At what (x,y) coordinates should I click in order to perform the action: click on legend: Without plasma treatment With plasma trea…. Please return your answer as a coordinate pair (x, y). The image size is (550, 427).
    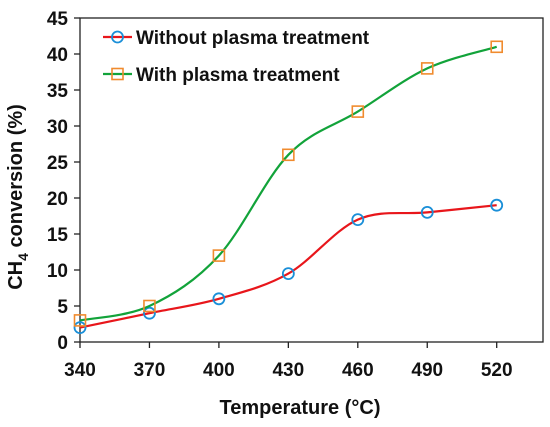
    Looking at the image, I should click on (236, 57).